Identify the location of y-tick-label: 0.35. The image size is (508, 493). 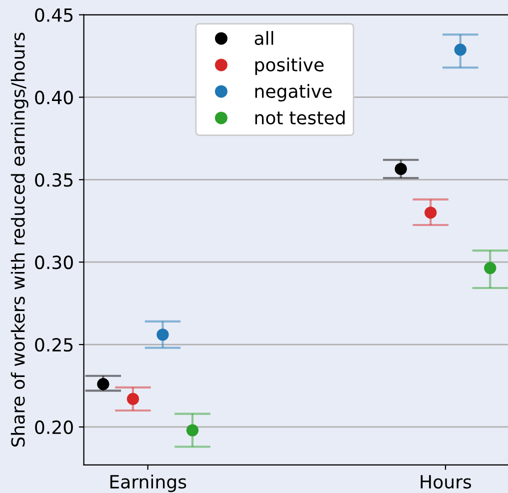
(54, 180).